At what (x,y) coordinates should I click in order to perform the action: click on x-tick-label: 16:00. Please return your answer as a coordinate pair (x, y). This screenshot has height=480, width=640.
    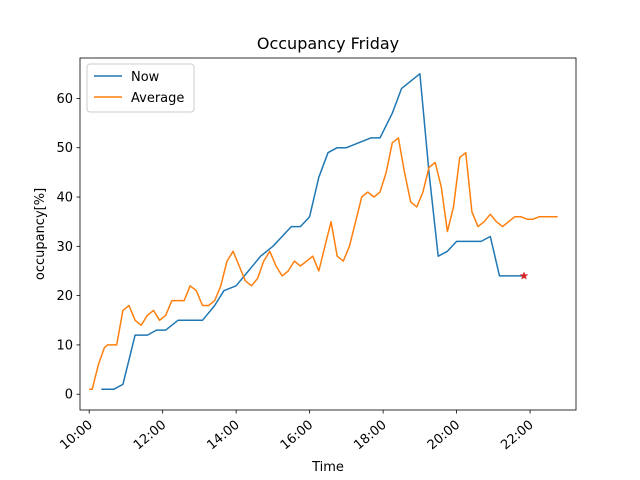
    Looking at the image, I should click on (297, 436).